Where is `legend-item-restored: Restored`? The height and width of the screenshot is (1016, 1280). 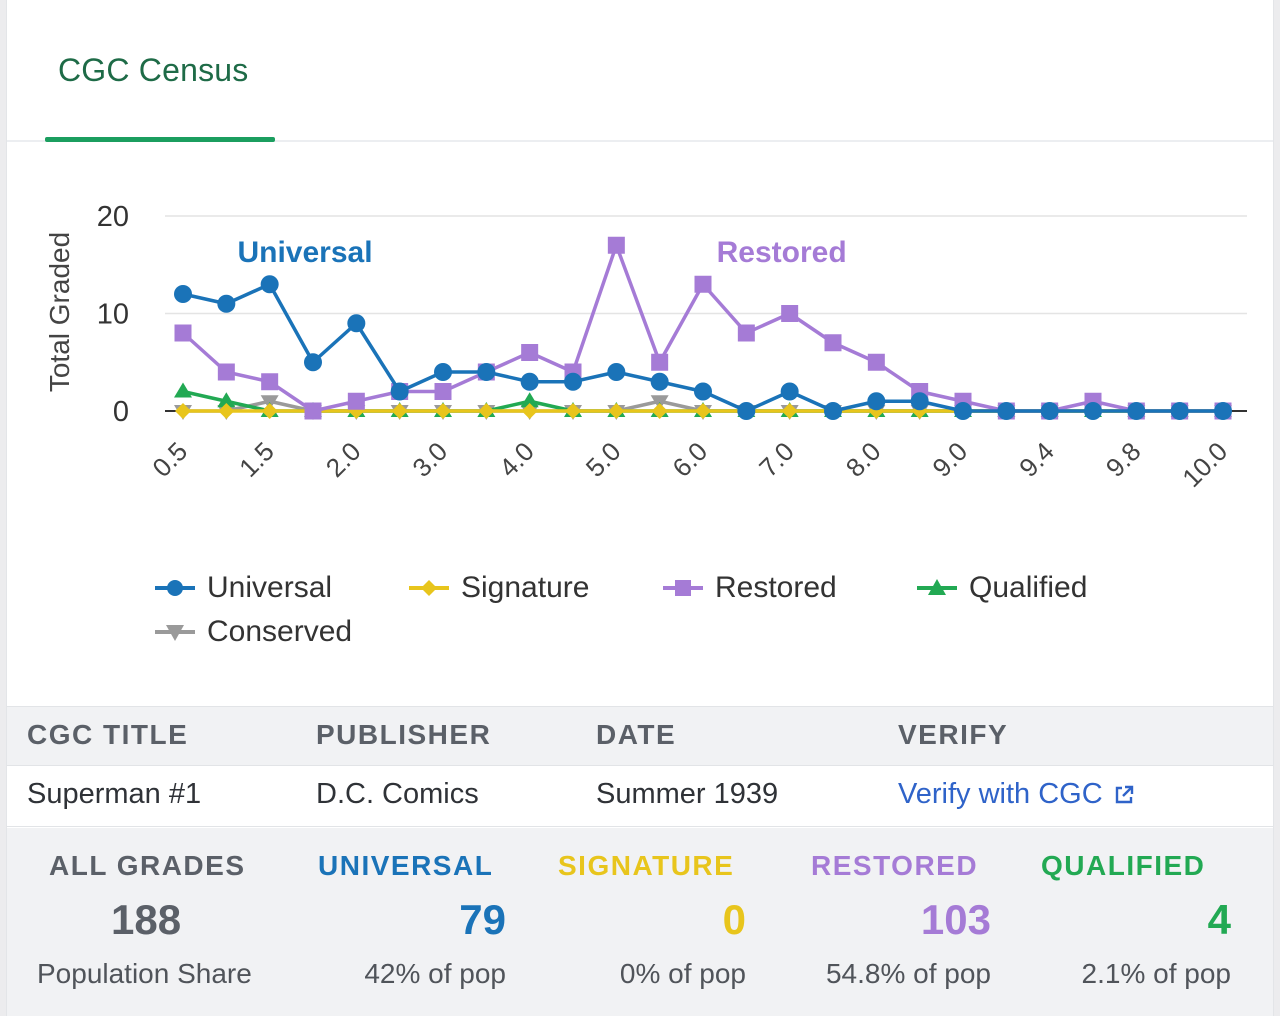
legend-item-restored: Restored is located at coordinates (750, 588).